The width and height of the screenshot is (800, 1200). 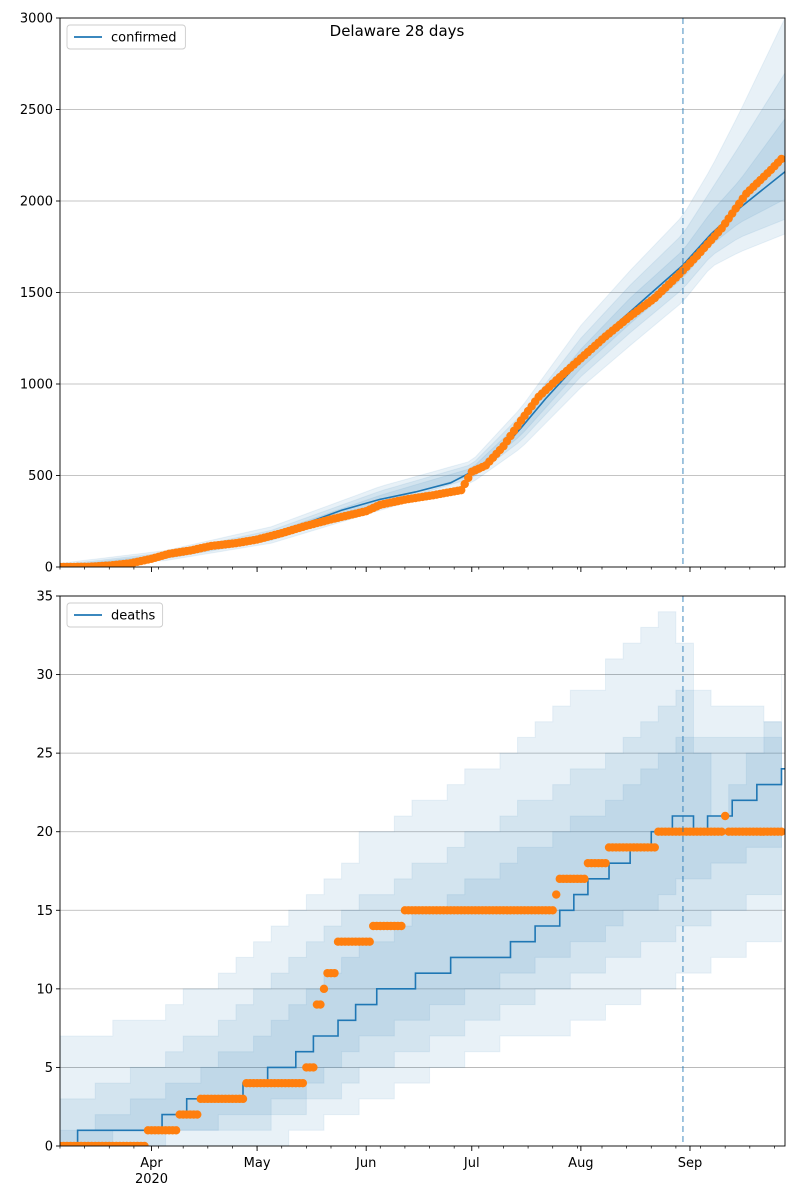 I want to click on figure-title: Delaware 28 days, so click(x=397, y=31).